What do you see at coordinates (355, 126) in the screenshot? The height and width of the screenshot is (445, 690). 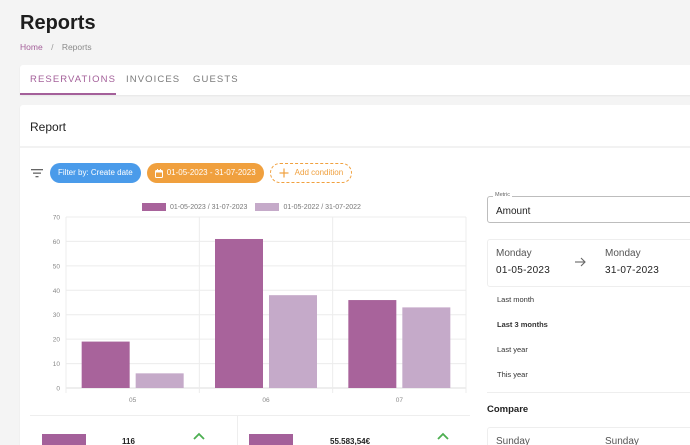 I see `report-title: Report` at bounding box center [355, 126].